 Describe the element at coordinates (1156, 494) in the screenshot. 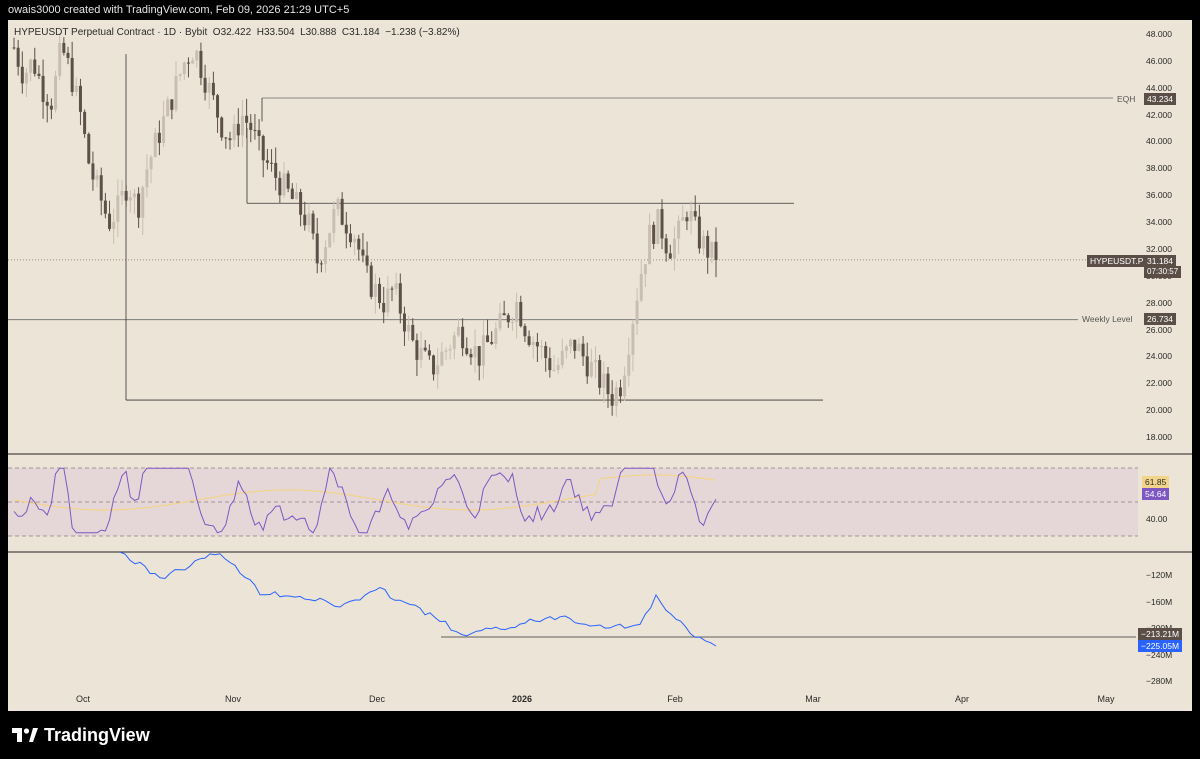

I see `rsi-value-tag: 54.64` at that location.